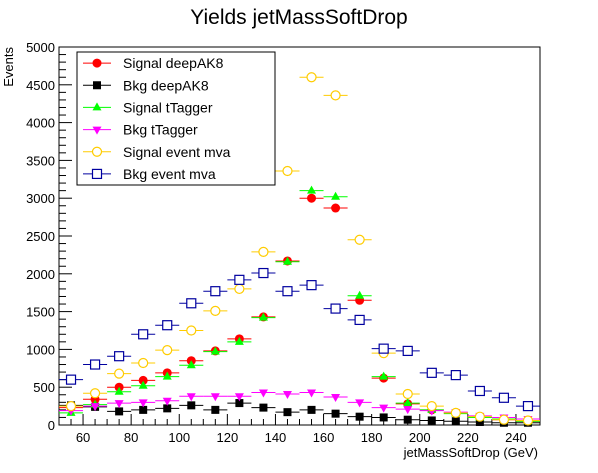  What do you see at coordinates (166, 85) in the screenshot?
I see `legend-label: Bkg deepAK8` at bounding box center [166, 85].